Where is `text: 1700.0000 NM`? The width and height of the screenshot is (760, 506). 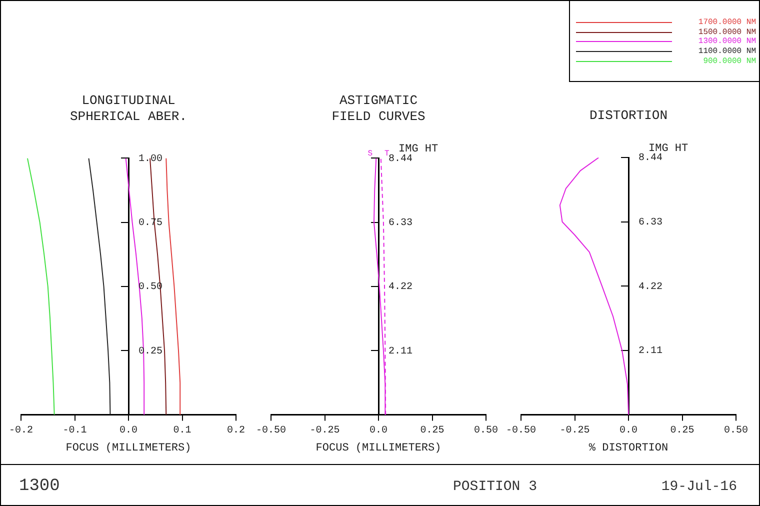
text: 1700.0000 NM is located at coordinates (727, 23).